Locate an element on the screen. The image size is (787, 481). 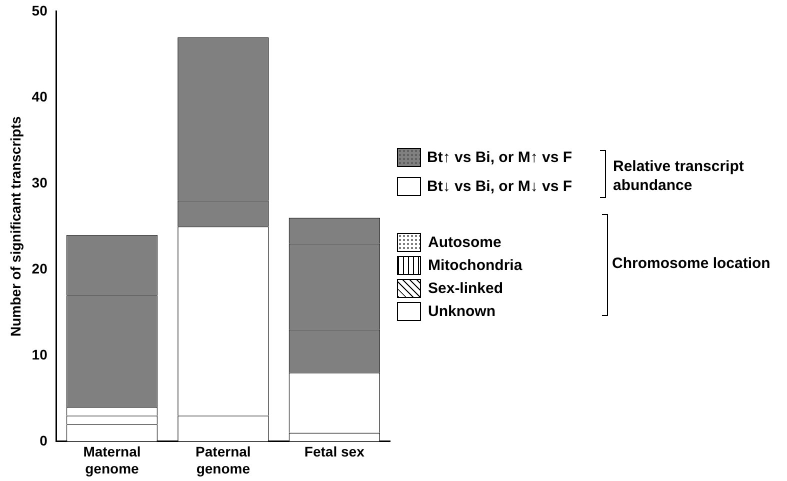
text: Relative transcript abundance is located at coordinates (679, 176).